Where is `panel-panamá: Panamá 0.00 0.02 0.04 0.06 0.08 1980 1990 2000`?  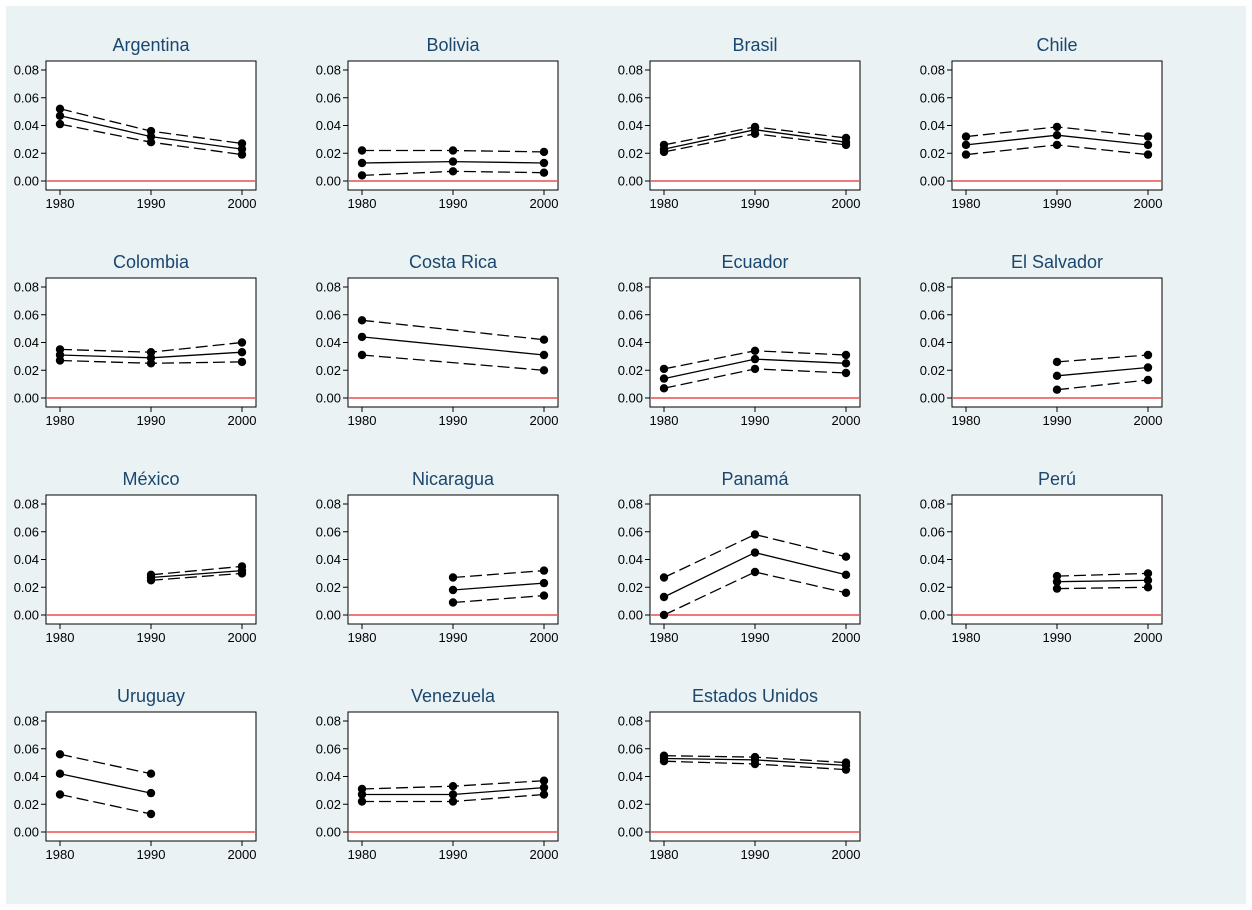
panel-panamá: Panamá 0.00 0.02 0.04 0.06 0.08 1980 1990 2000 is located at coordinates (739, 557).